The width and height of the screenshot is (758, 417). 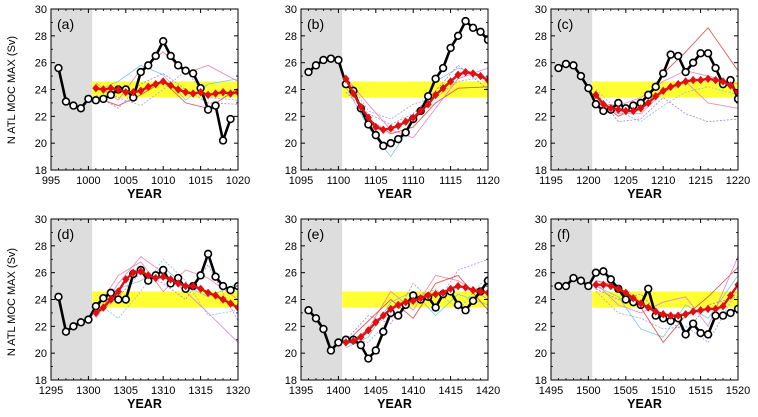 What do you see at coordinates (126, 391) in the screenshot?
I see `x-tick-label: 1305` at bounding box center [126, 391].